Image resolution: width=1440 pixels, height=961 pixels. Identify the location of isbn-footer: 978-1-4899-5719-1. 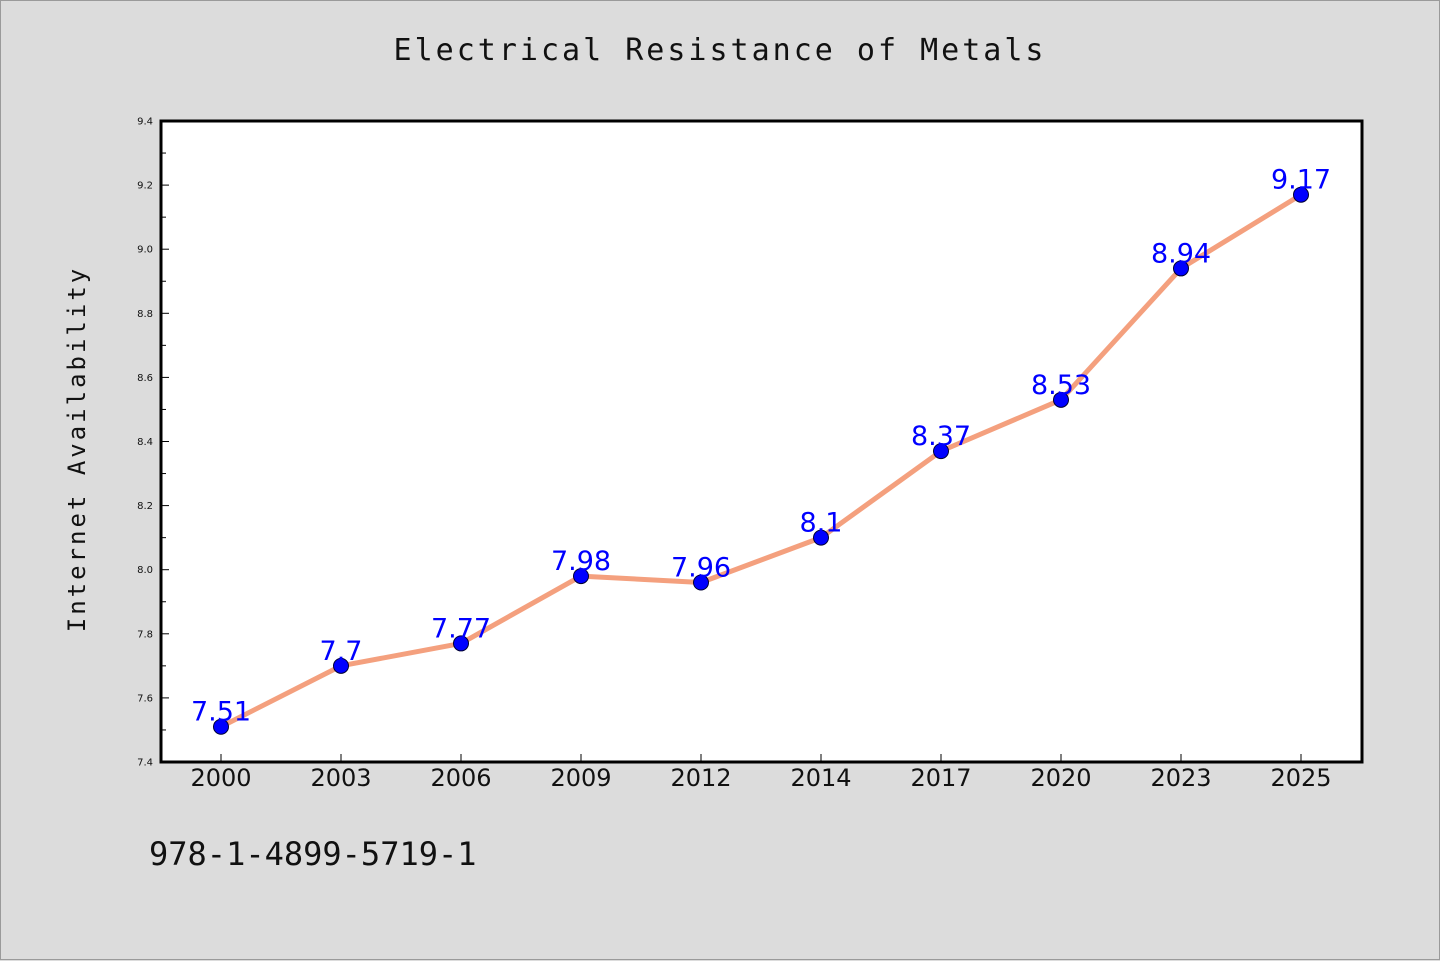
(313, 854).